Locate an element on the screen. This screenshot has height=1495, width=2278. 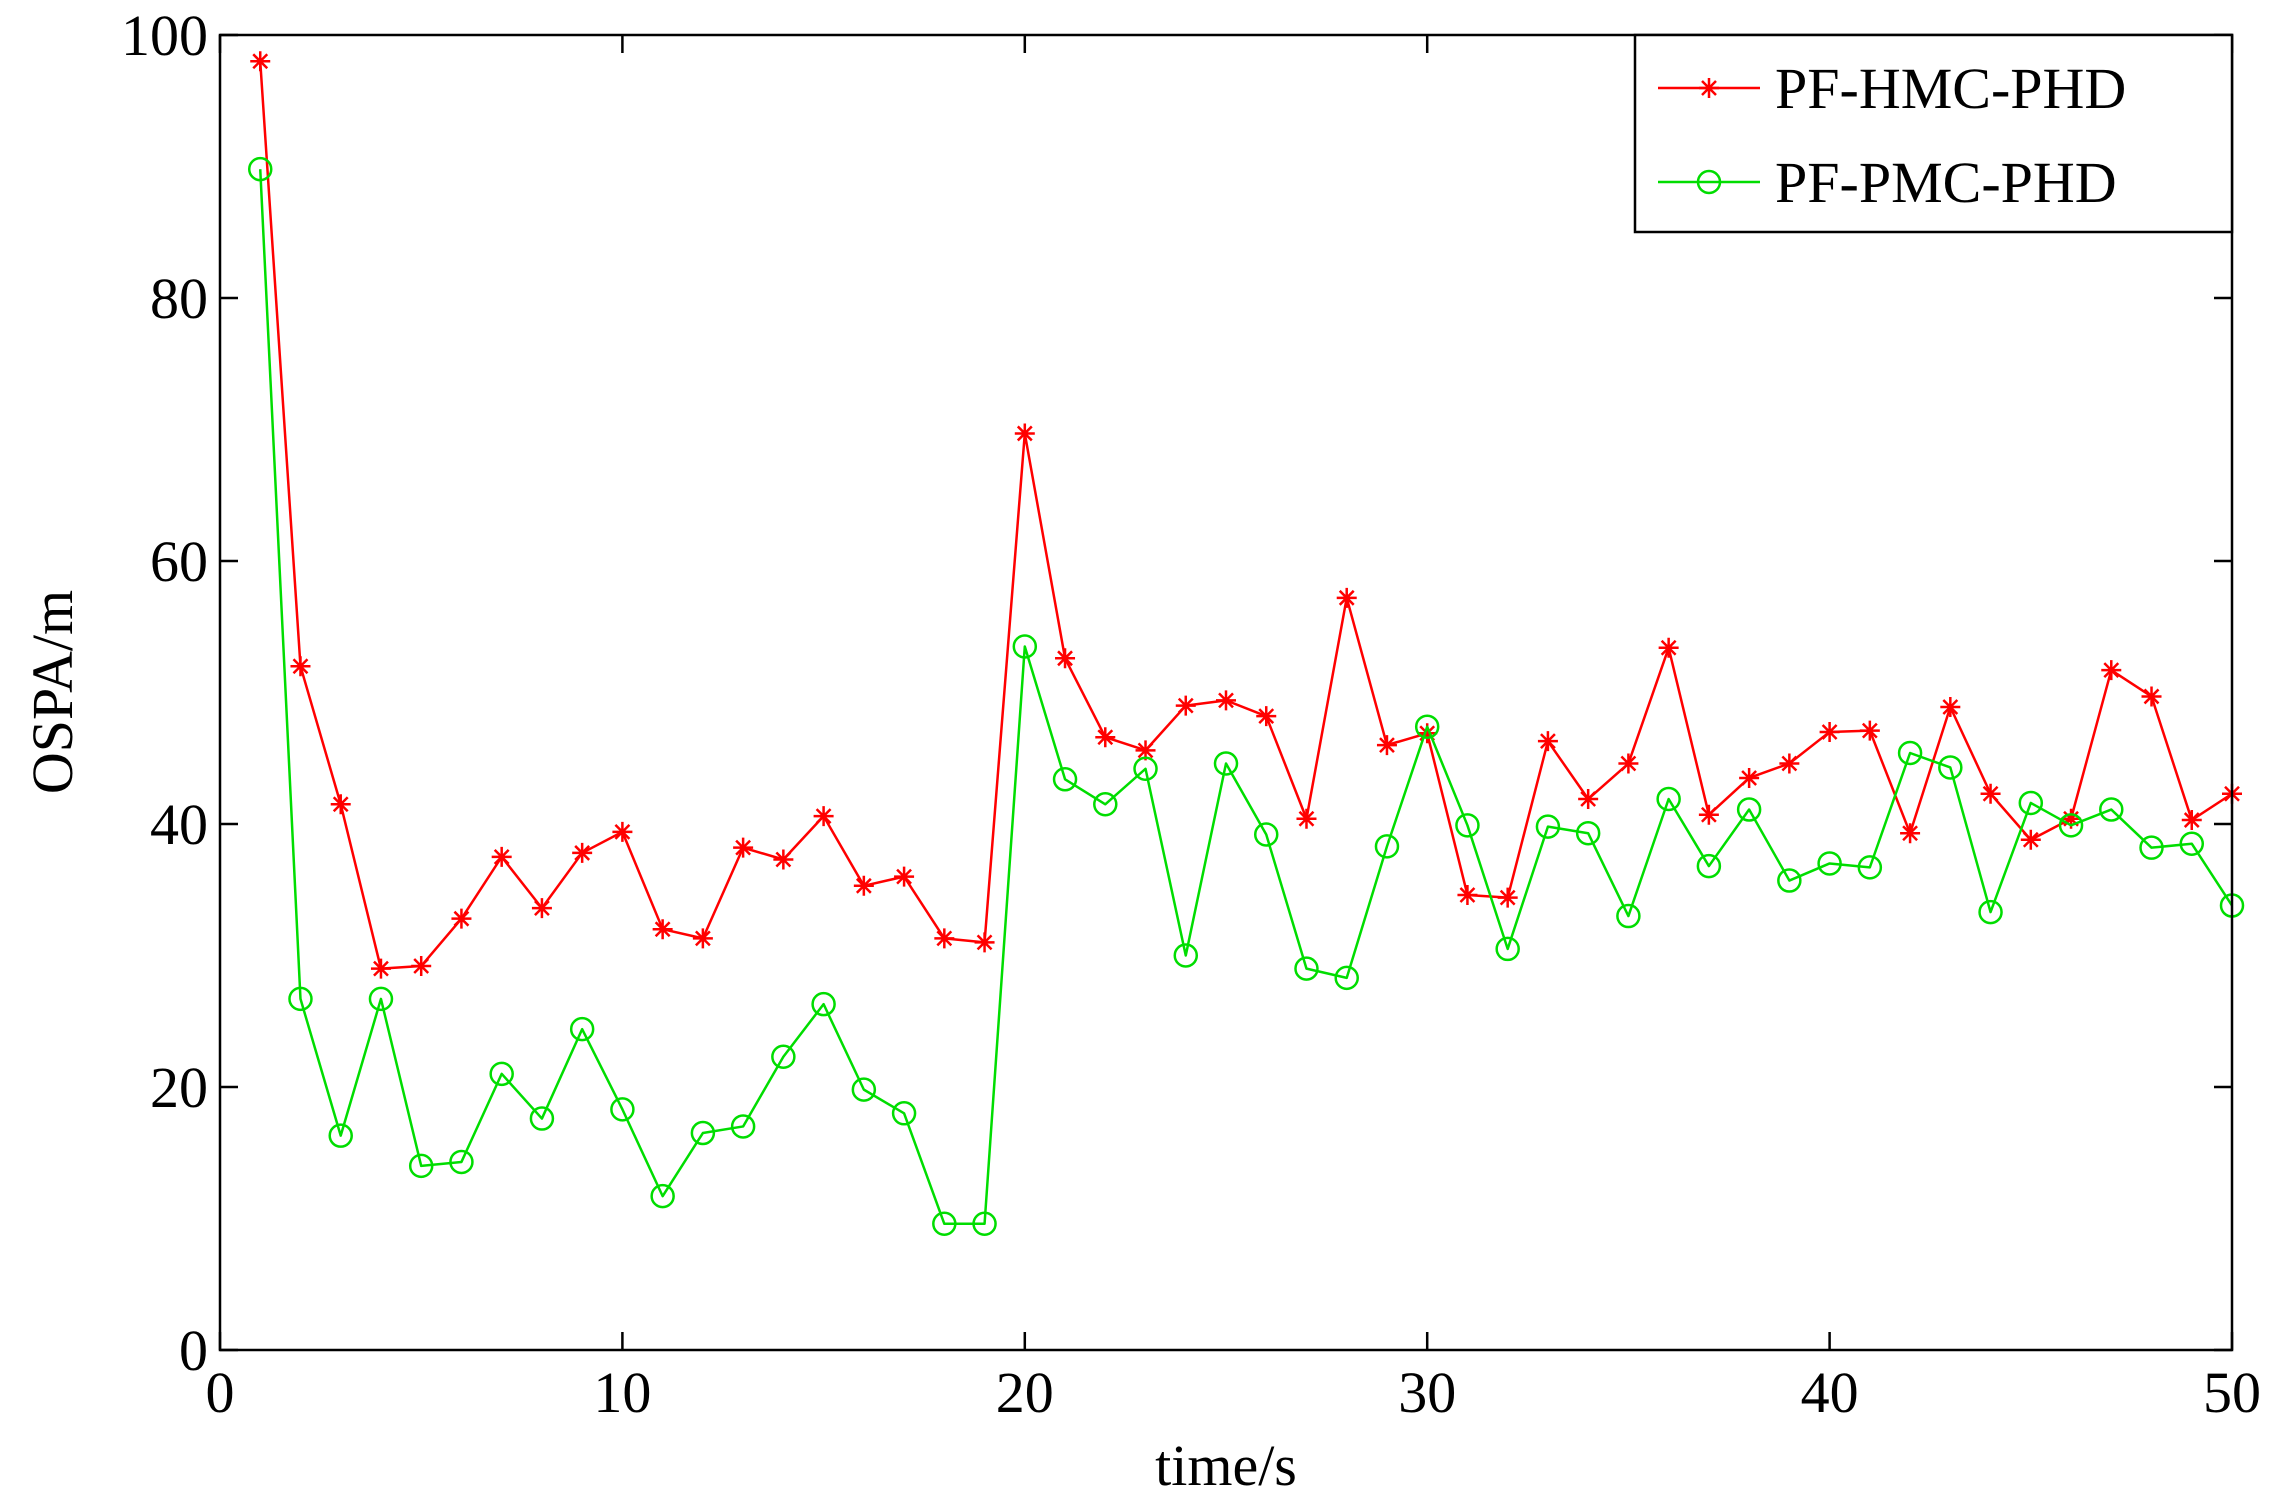
y-tick-label: 40 is located at coordinates (179, 824).